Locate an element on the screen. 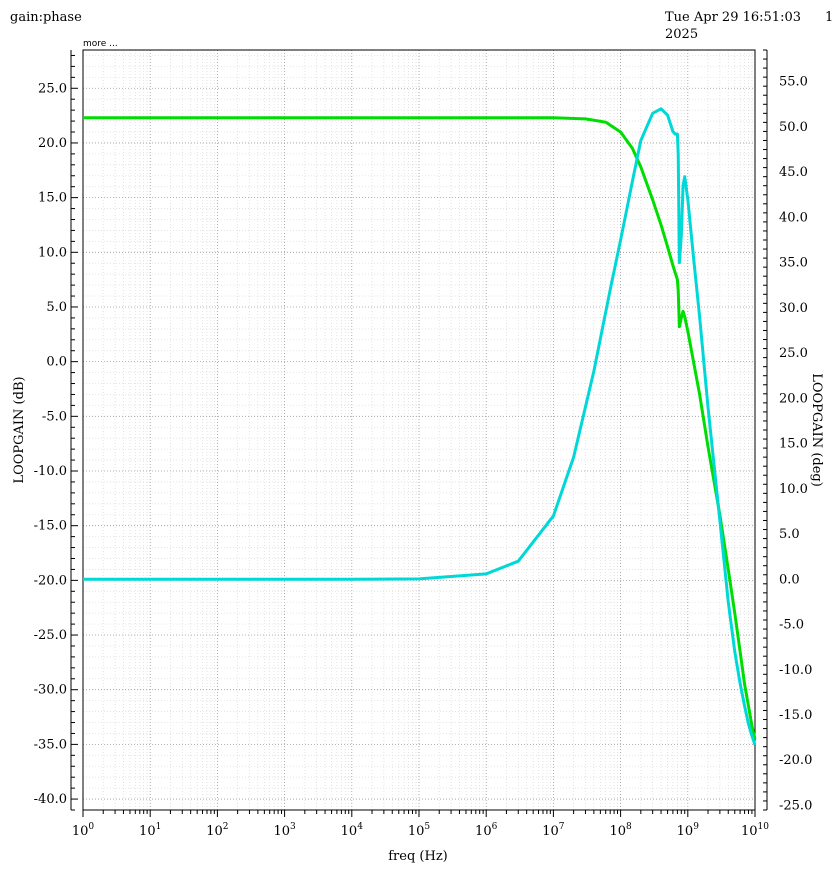 This screenshot has height=869, width=835. y-left-tick-label: -5.0 is located at coordinates (54, 416).